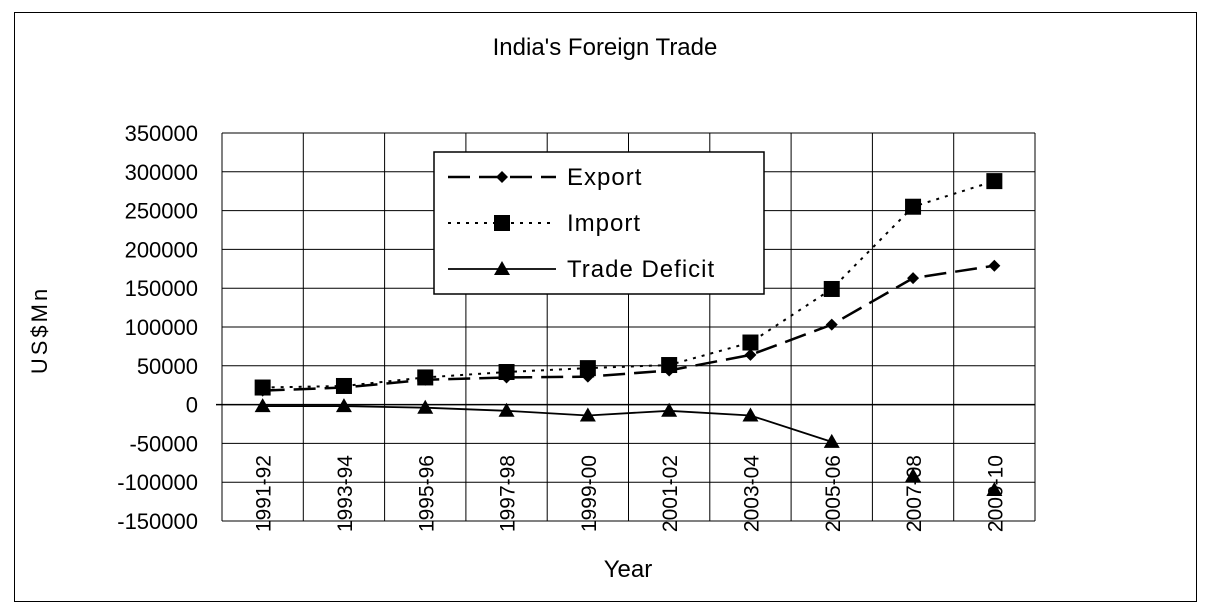 This screenshot has width=1212, height=613. Describe the element at coordinates (605, 47) in the screenshot. I see `chart-title: India's Foreign Trade` at that location.